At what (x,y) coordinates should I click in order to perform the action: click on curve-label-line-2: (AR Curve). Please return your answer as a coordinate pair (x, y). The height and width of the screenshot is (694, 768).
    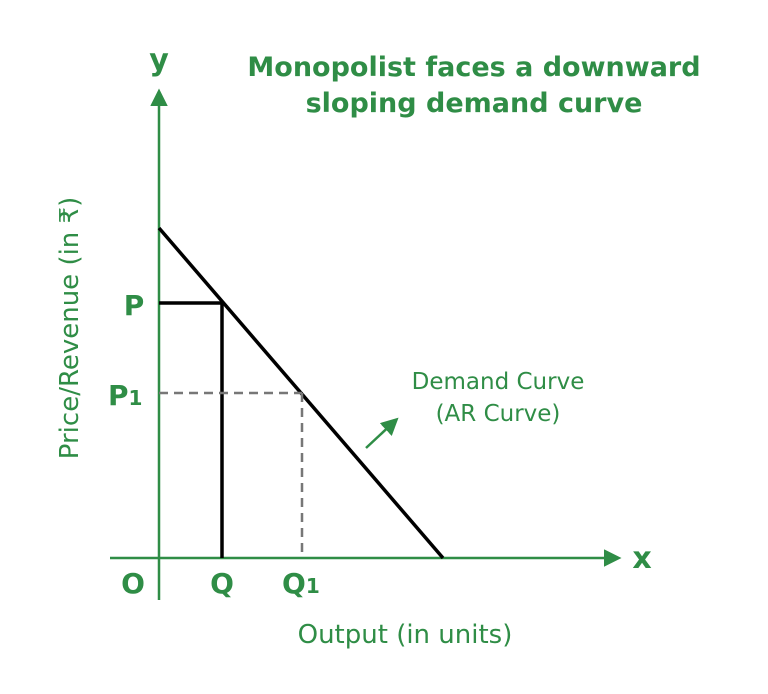
    Looking at the image, I should click on (498, 414).